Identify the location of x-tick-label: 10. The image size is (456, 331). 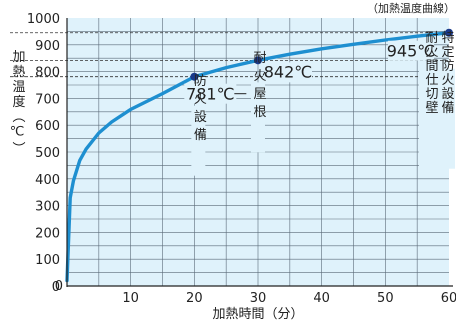
(130, 298).